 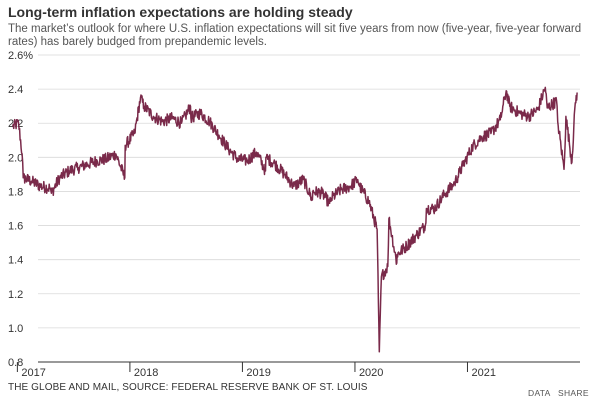 What do you see at coordinates (15, 363) in the screenshot?
I see `y-tick-label: 0.8` at bounding box center [15, 363].